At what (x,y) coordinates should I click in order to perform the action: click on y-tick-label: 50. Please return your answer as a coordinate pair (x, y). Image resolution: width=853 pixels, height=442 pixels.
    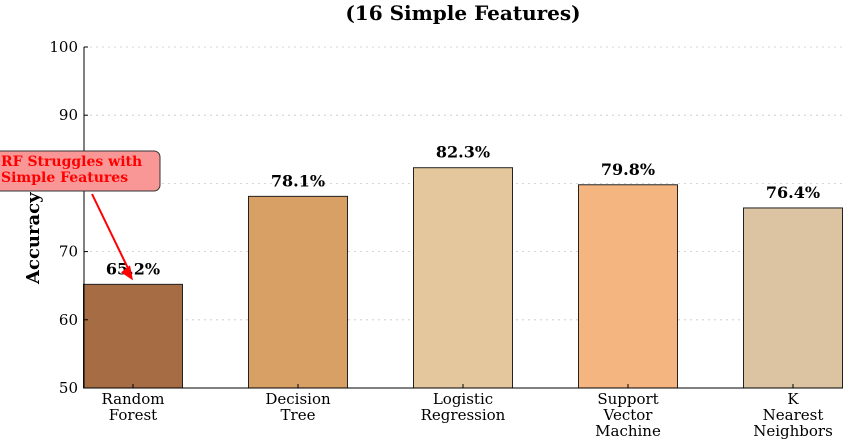
    Looking at the image, I should click on (68, 388).